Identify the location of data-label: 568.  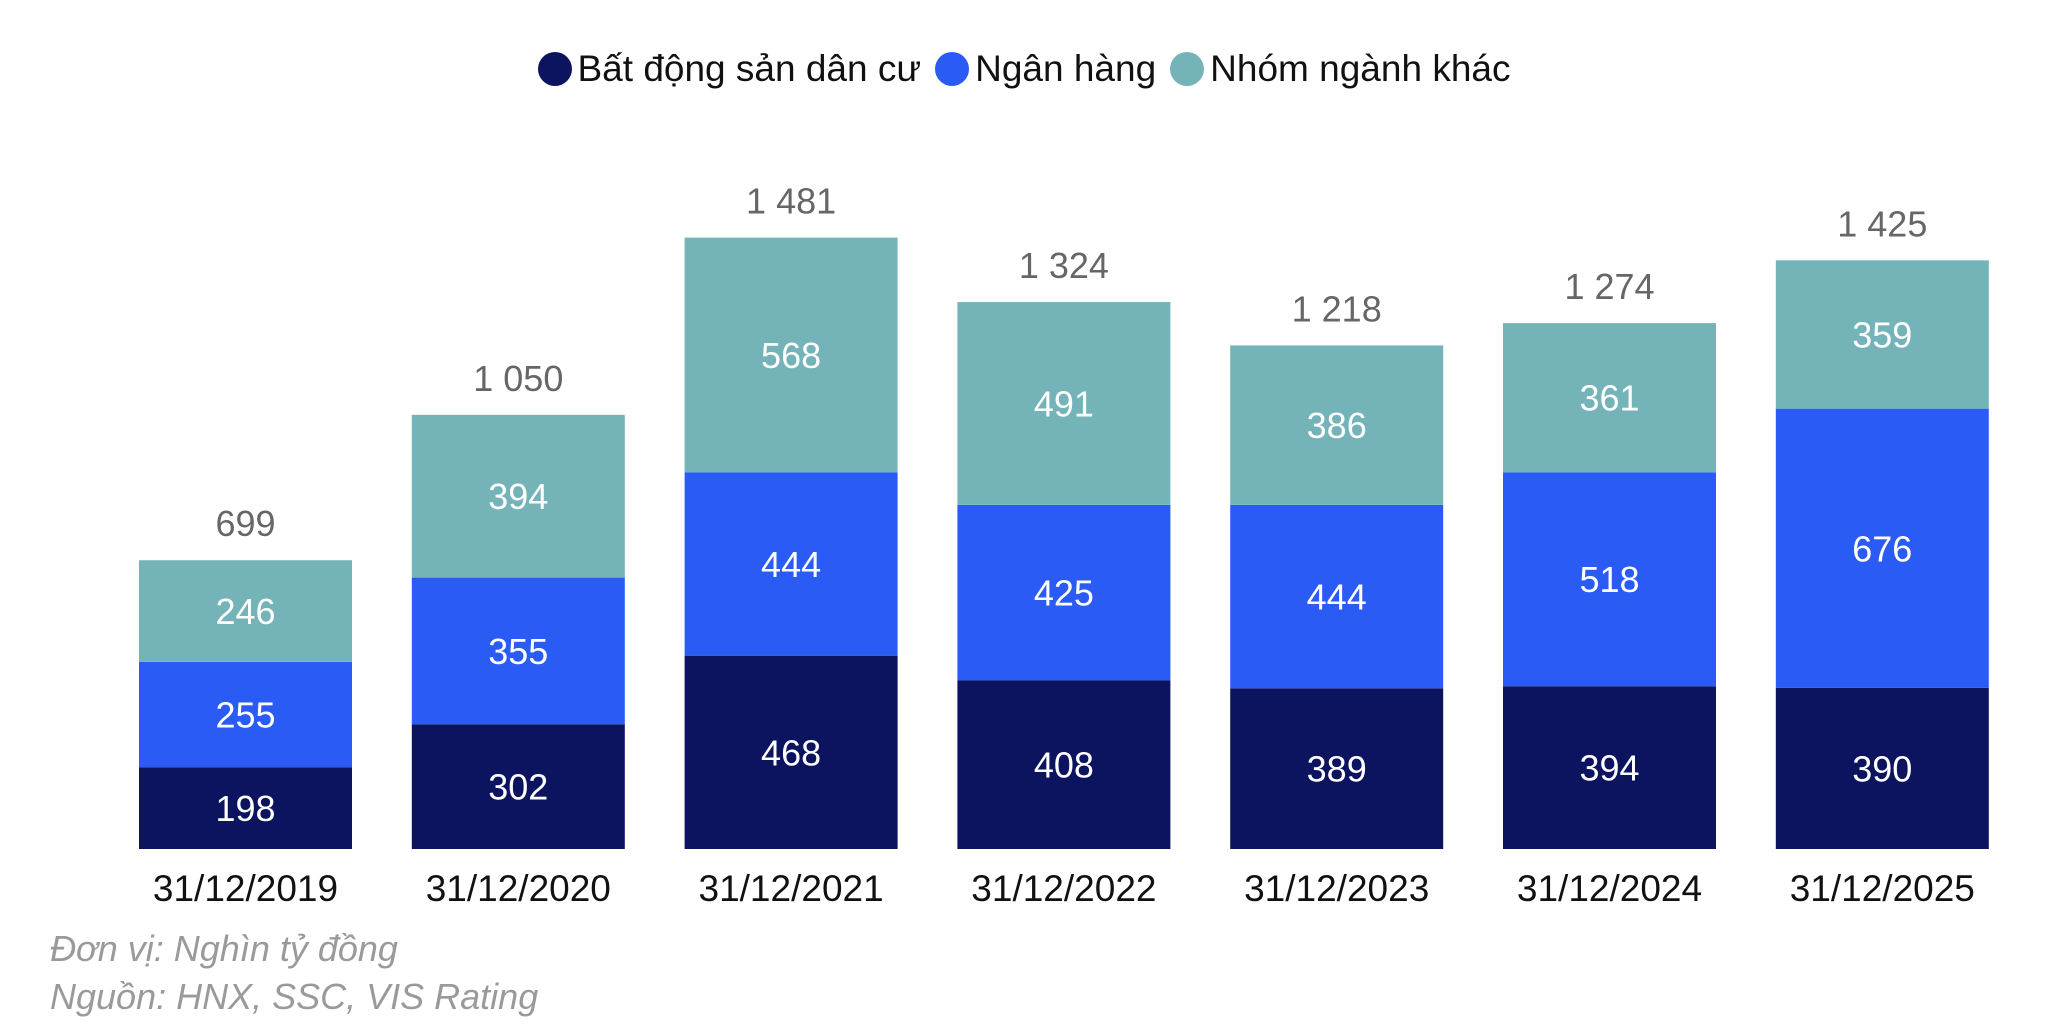
(791, 355).